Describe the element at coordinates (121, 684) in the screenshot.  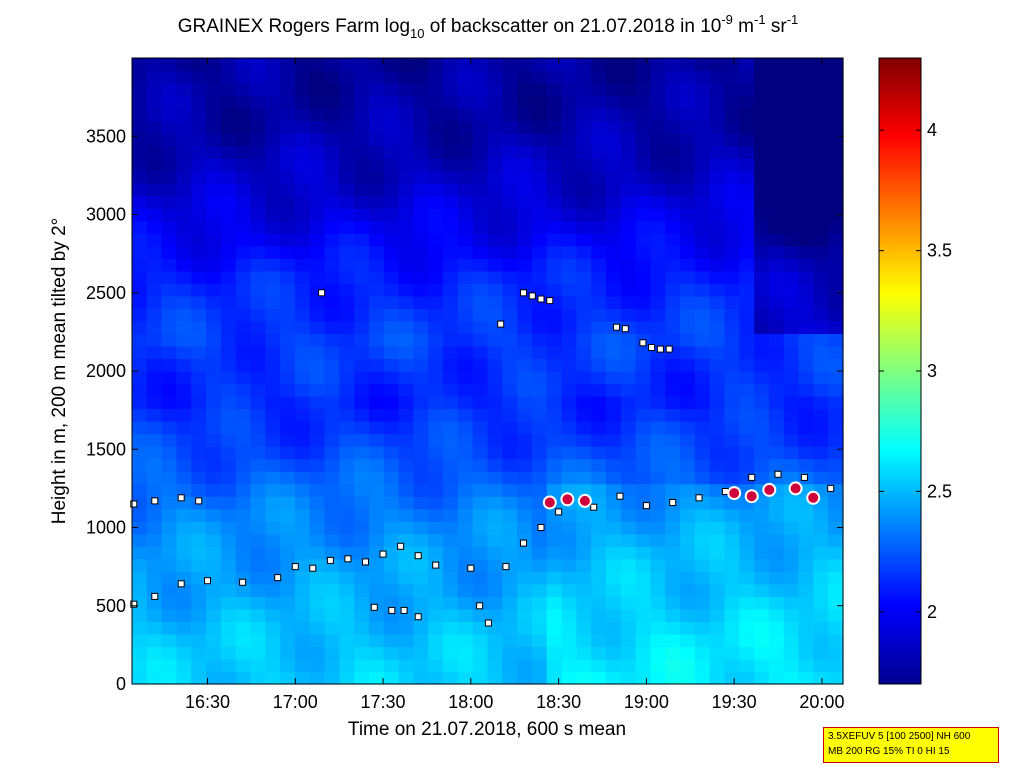
I see `y-tick-label: 0` at that location.